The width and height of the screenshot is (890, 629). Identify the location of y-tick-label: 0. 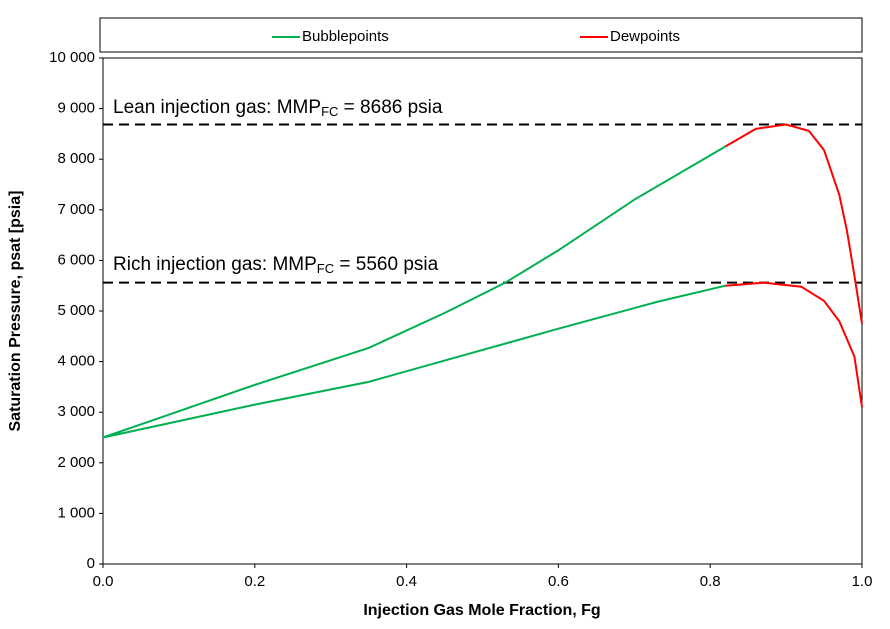
(91, 563).